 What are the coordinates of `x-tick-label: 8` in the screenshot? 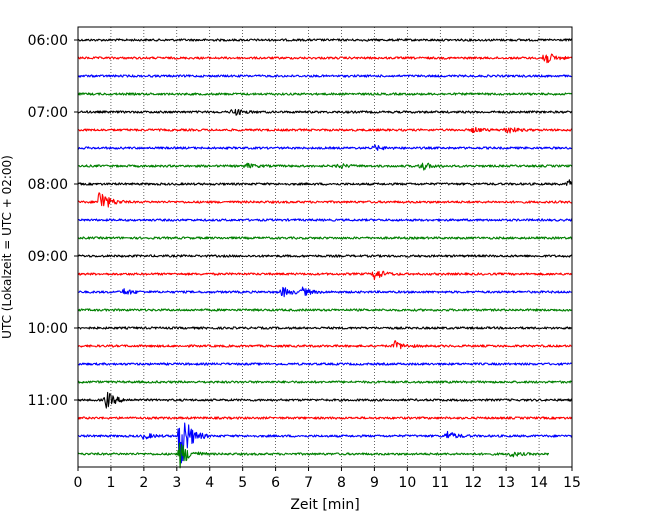 It's located at (341, 483).